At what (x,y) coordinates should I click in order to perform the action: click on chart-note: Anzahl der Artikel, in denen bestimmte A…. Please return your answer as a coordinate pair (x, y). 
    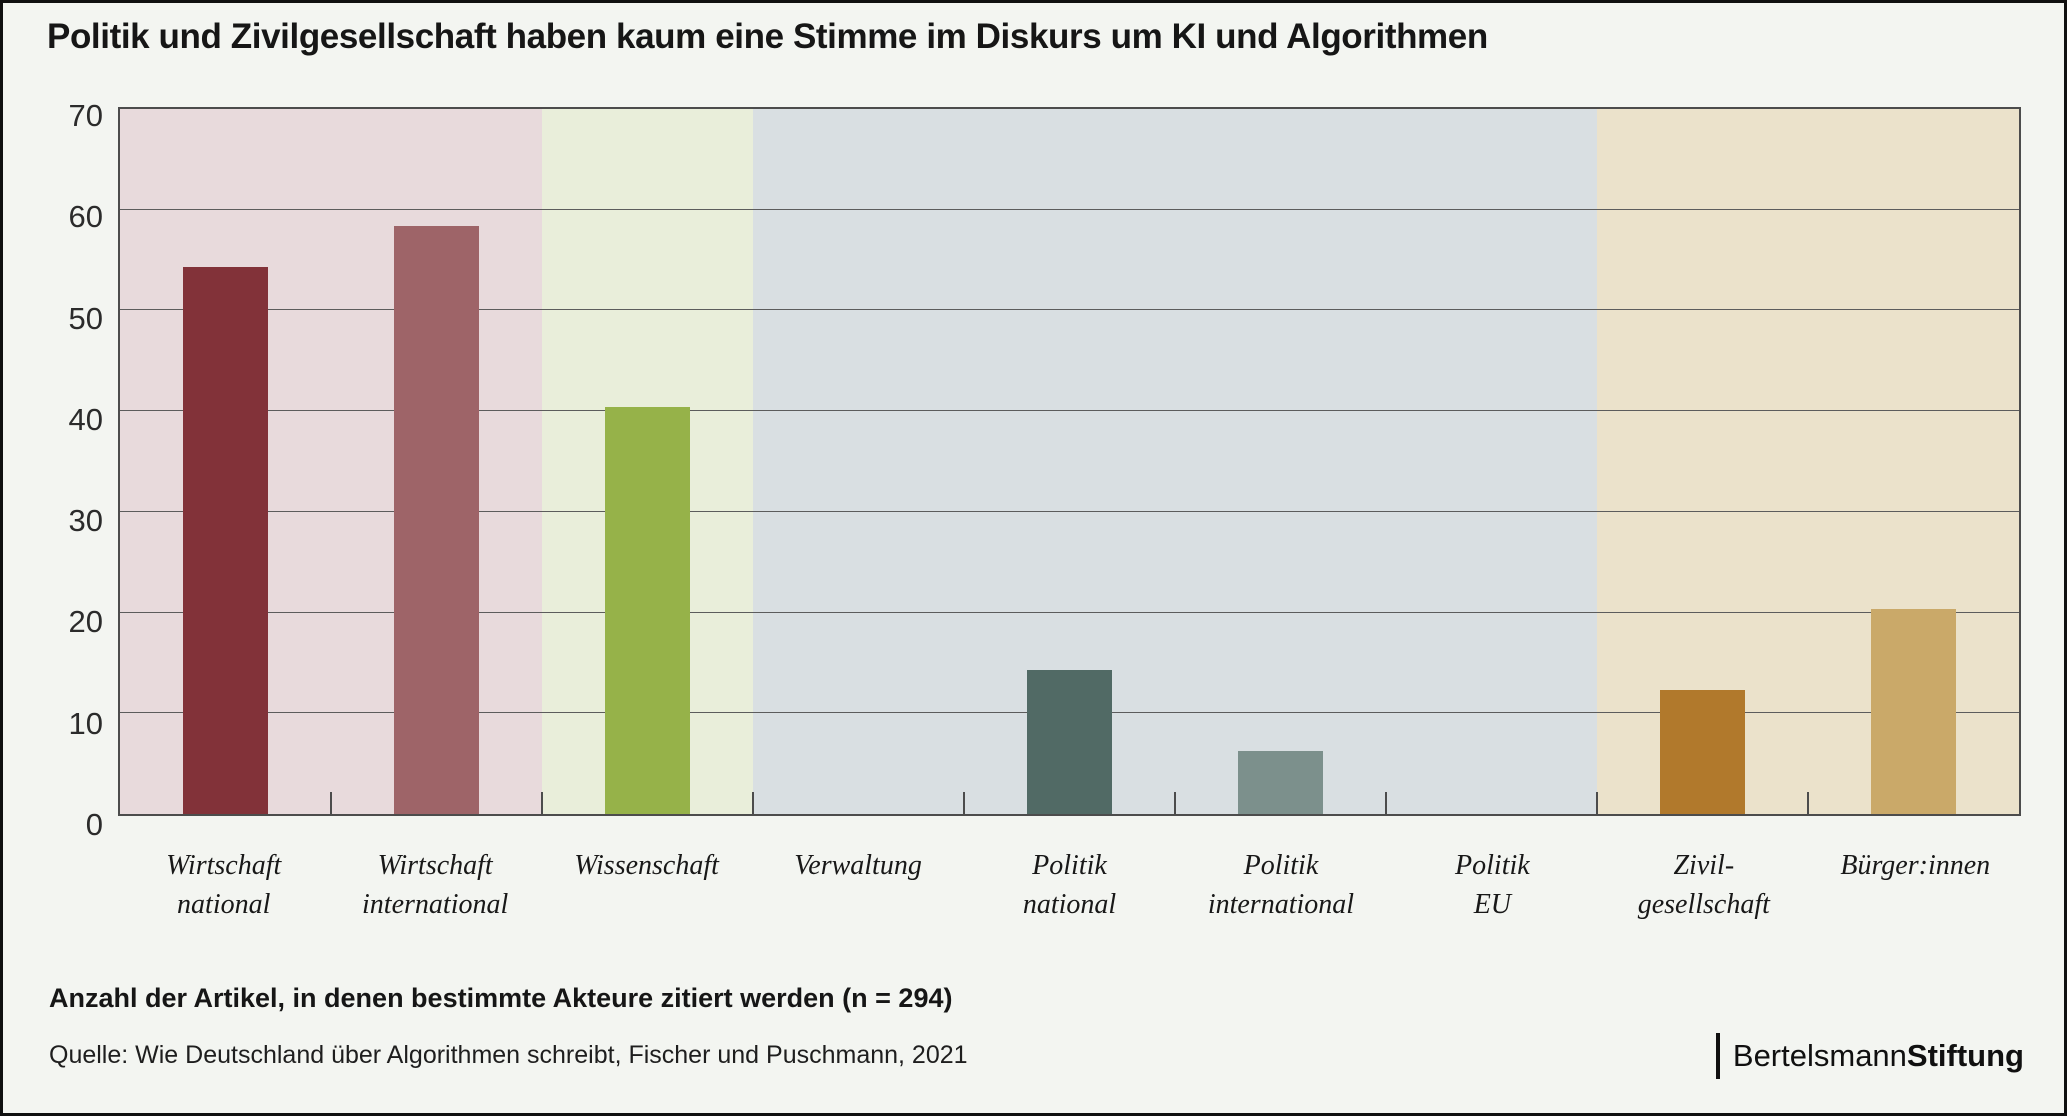
    Looking at the image, I should click on (501, 998).